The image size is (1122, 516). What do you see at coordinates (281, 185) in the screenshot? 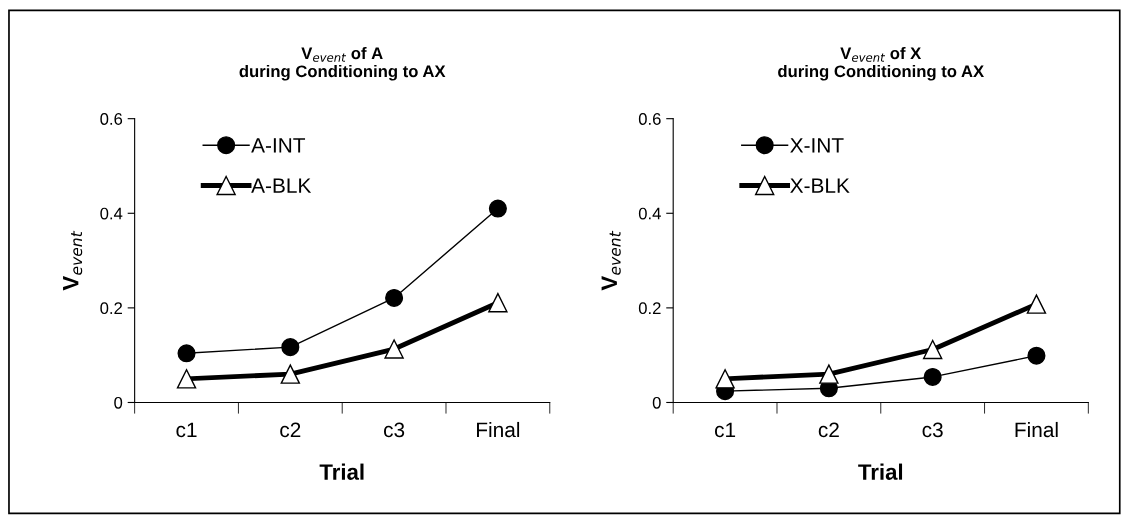
I see `legend-label: A-BLK` at bounding box center [281, 185].